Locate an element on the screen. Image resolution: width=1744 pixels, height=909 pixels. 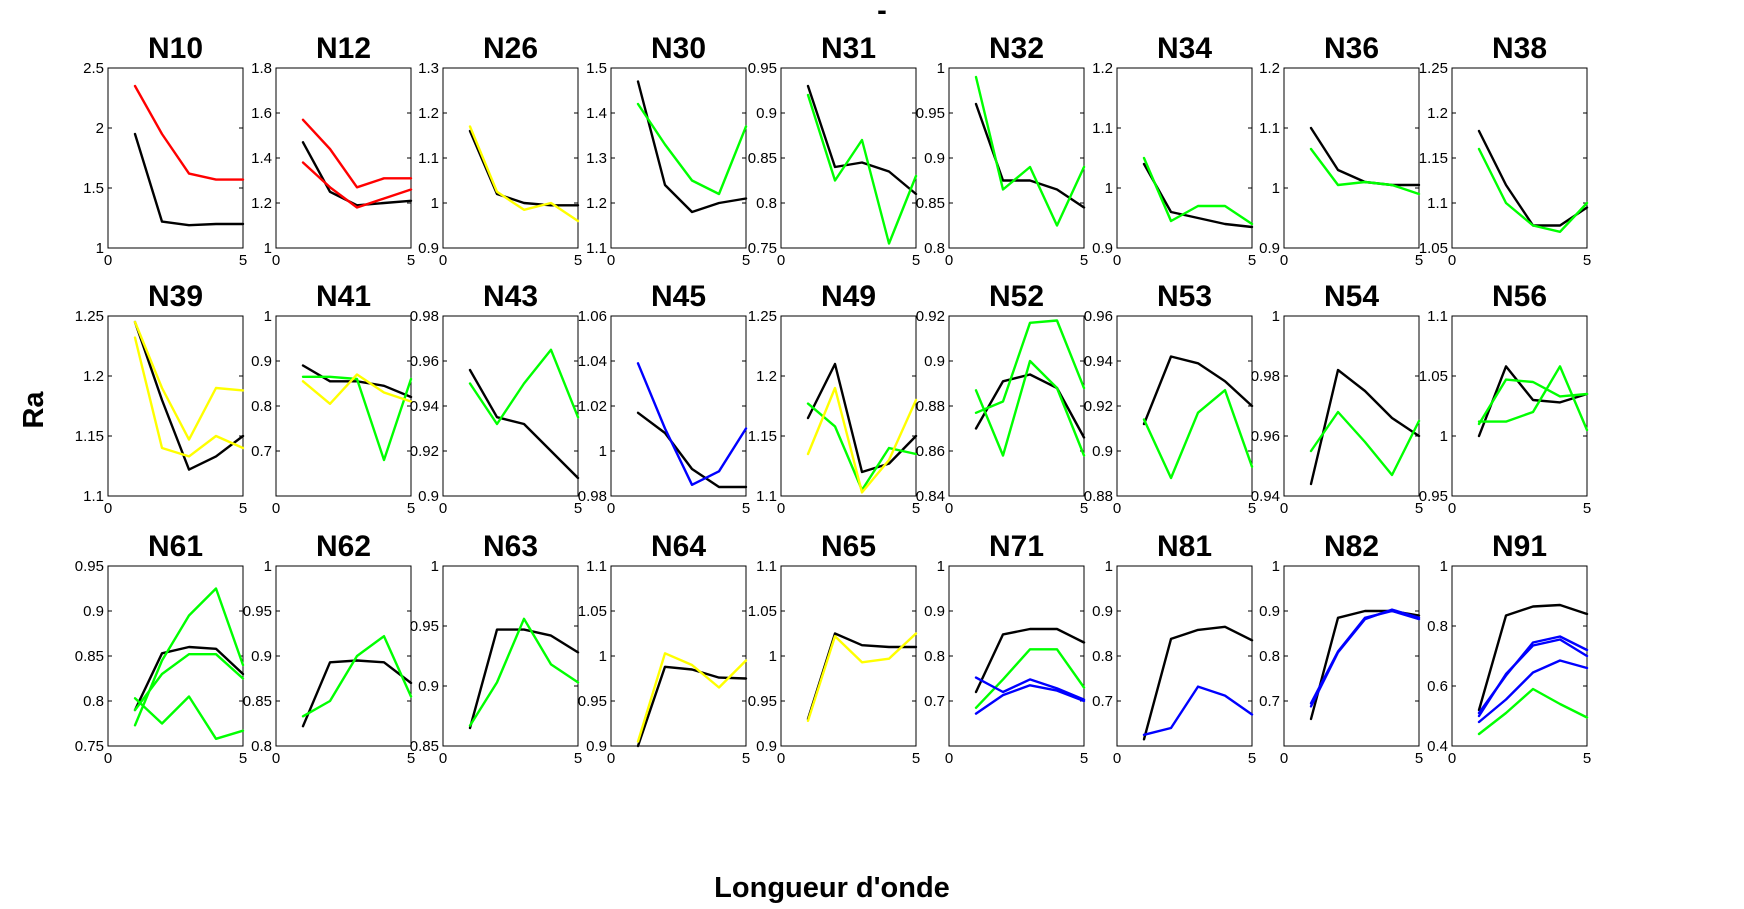
panel-n10: N10 1 1.5 2 2.5 0 5 is located at coordinates (165, 150).